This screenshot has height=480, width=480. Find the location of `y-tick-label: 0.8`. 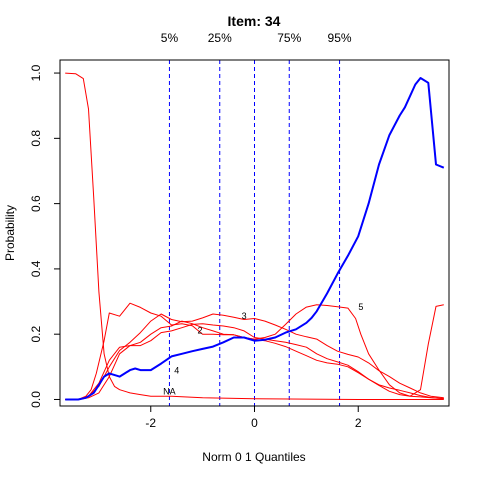

y-tick-label: 0.8 is located at coordinates (36, 138).